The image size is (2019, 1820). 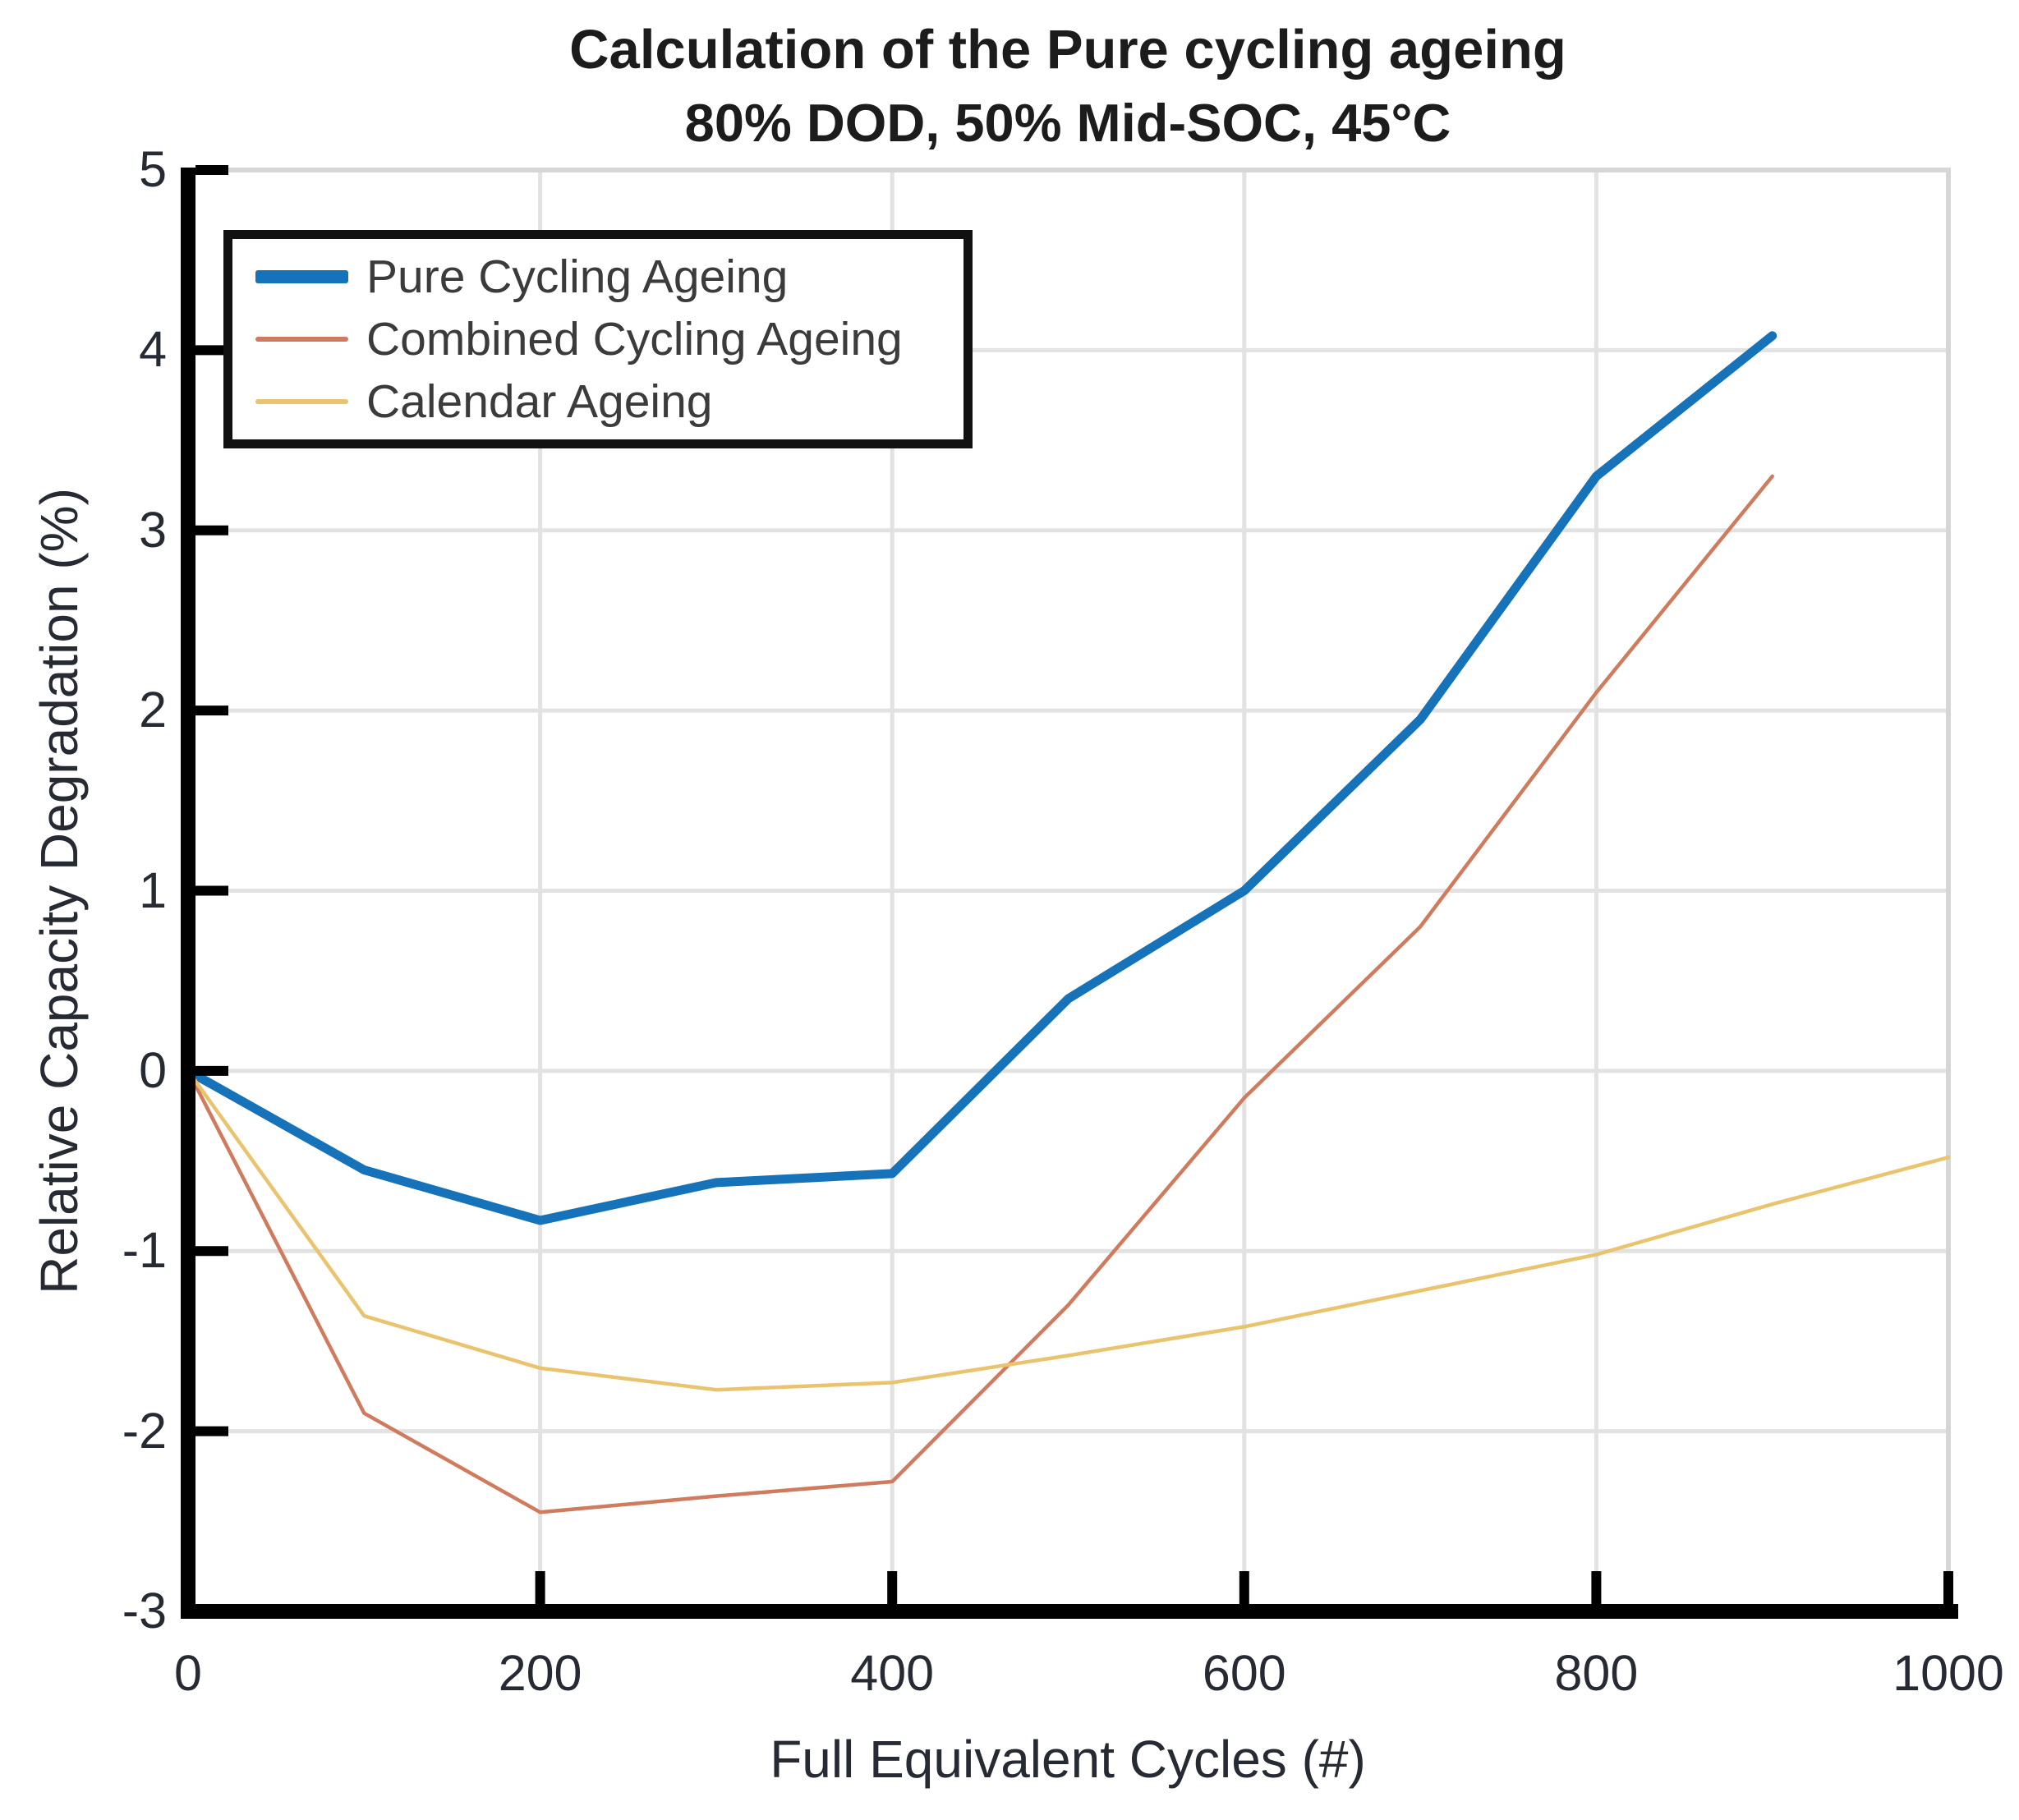 What do you see at coordinates (1068, 1759) in the screenshot?
I see `x-axis-label: Full Equivalent Cycles (#)` at bounding box center [1068, 1759].